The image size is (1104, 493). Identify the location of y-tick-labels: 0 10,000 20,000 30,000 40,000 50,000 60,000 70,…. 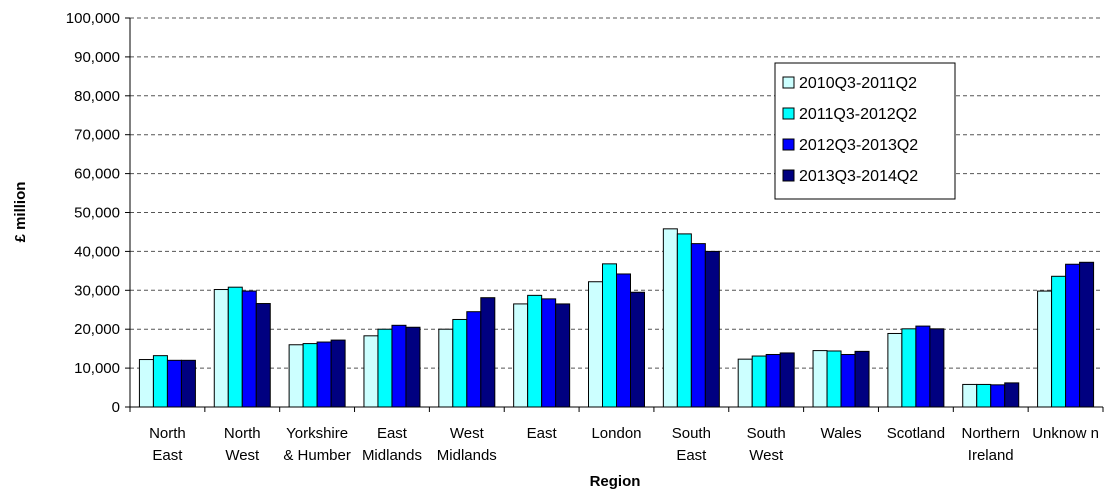
(93, 213).